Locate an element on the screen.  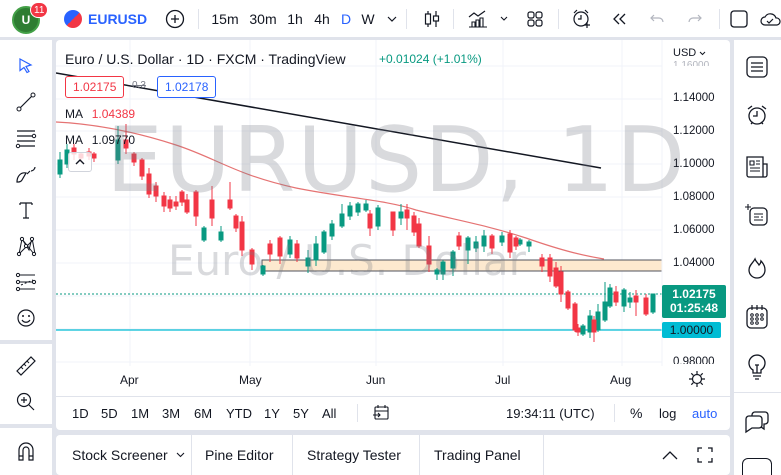
price-axis-label: 0.98000 is located at coordinates (694, 360).